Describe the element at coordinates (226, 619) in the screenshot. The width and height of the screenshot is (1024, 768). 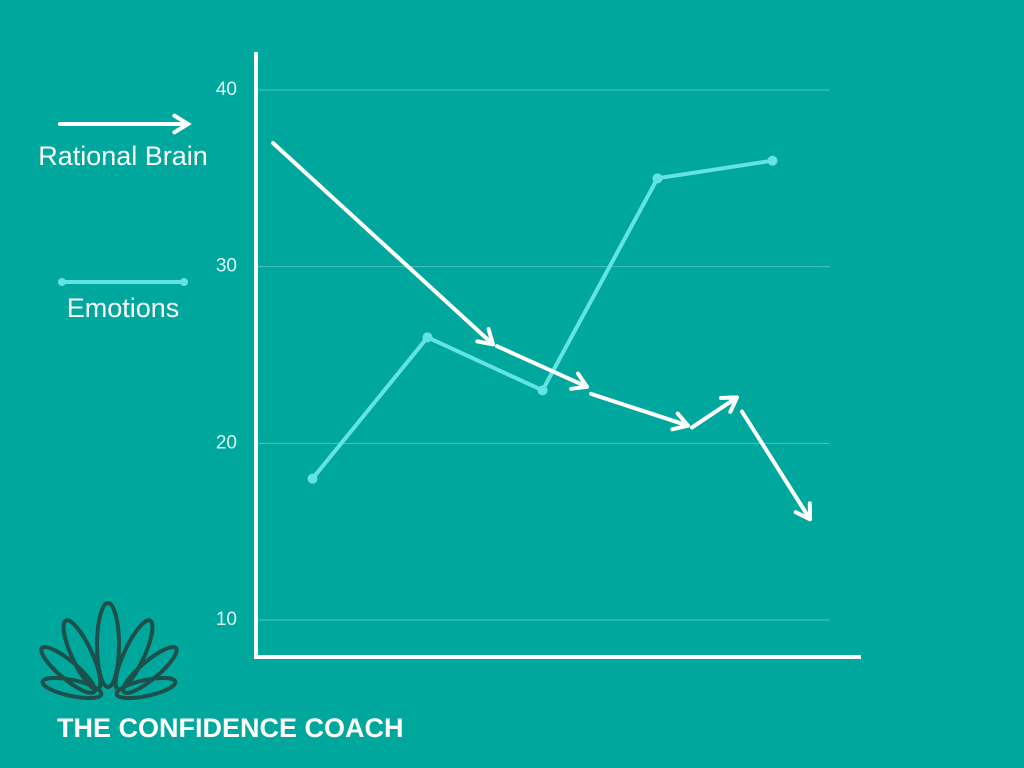
I see `y-tick-label: 10` at that location.